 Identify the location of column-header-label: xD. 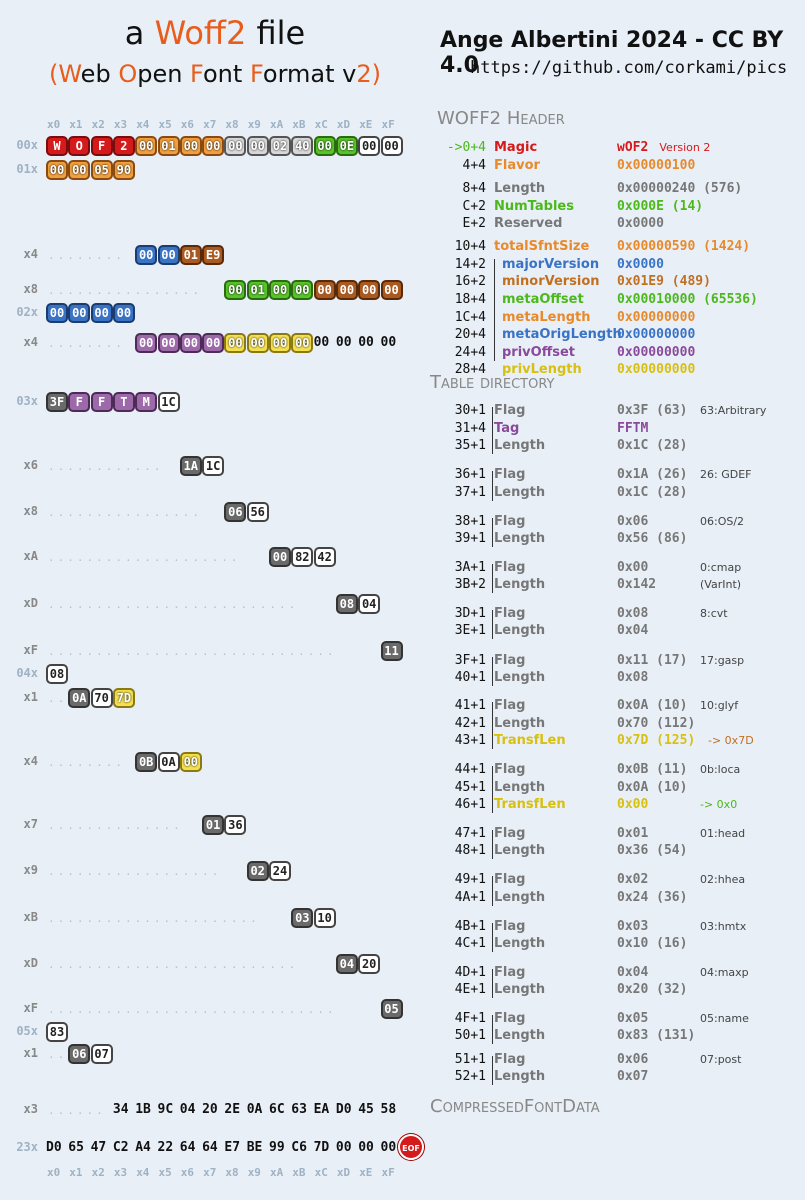
(343, 1172).